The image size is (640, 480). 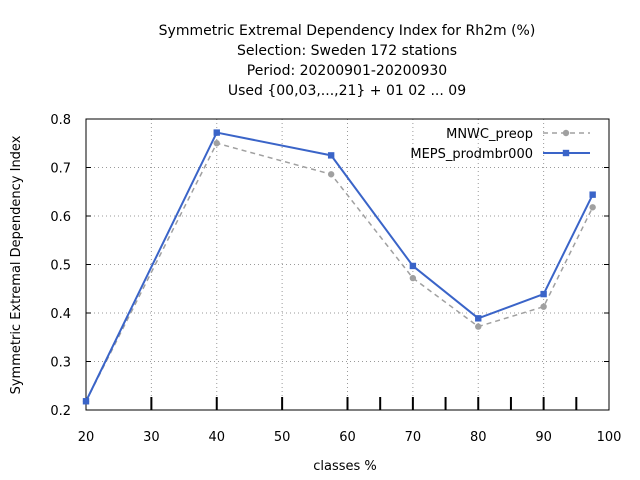 I want to click on x-tick-label: 50, so click(x=282, y=437).